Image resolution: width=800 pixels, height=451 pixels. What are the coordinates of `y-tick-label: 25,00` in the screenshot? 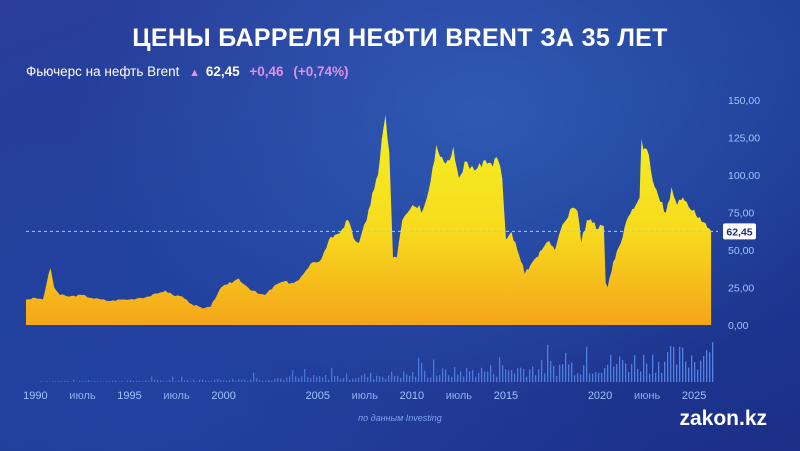 It's located at (741, 289).